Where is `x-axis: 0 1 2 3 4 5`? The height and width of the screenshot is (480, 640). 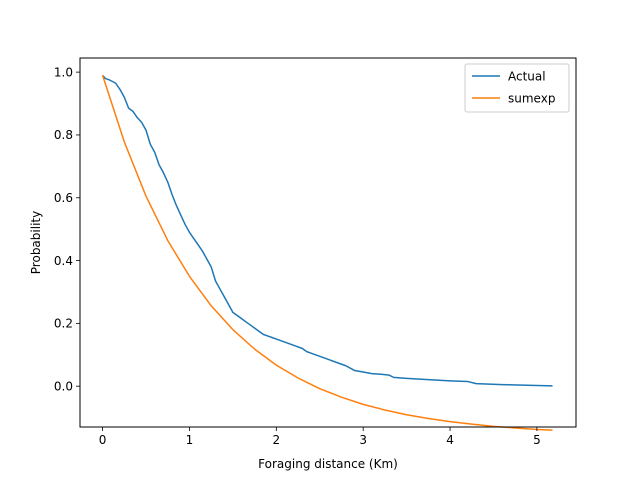 x-axis: 0 1 2 3 4 5 is located at coordinates (320, 437).